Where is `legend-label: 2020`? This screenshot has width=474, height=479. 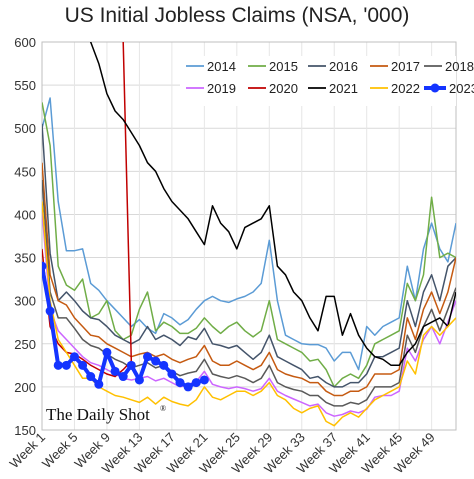 legend-label: 2020 is located at coordinates (283, 88).